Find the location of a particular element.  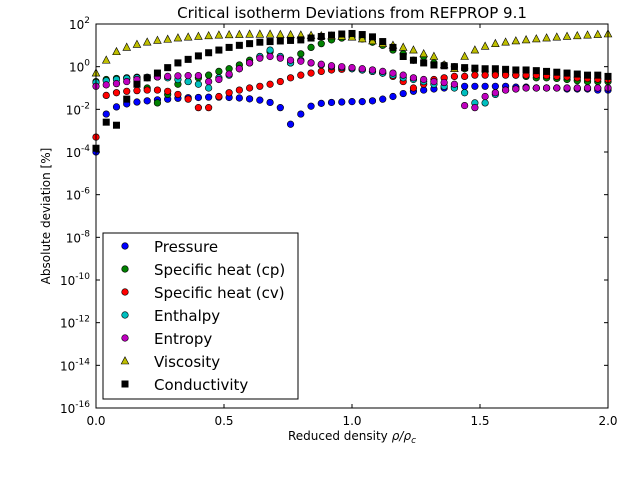

legend-label: Pressure is located at coordinates (186, 247).